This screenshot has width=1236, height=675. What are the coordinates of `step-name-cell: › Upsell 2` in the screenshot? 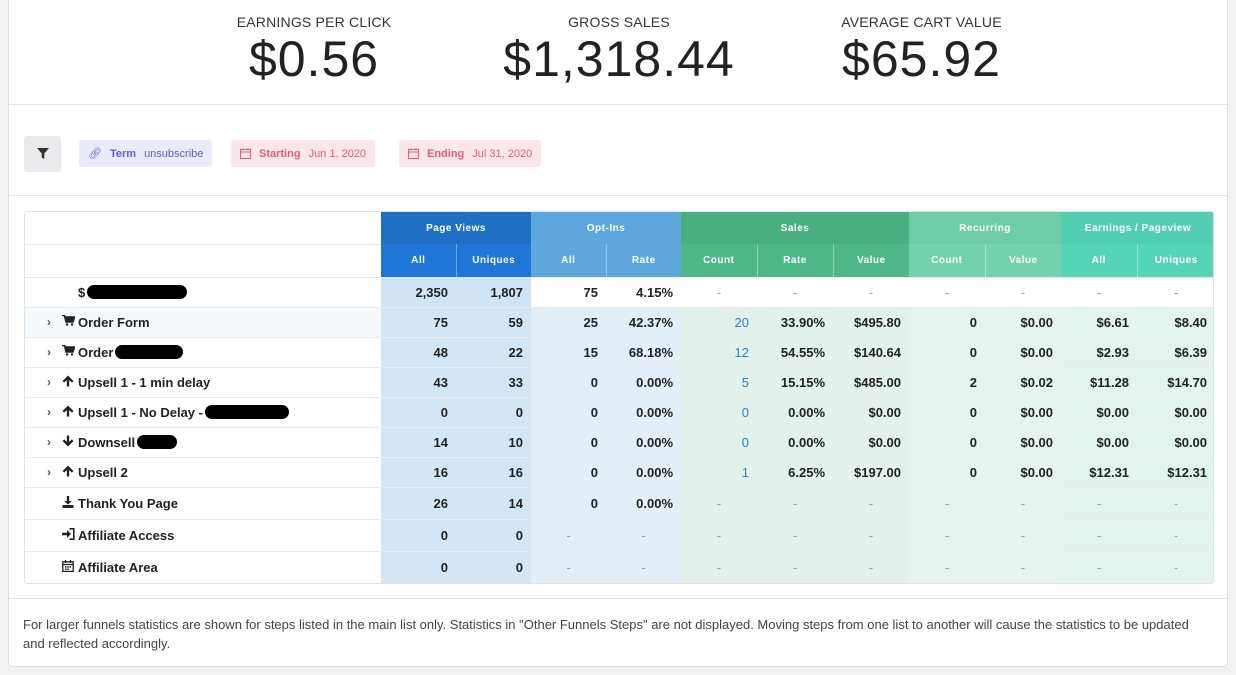 It's located at (203, 471).